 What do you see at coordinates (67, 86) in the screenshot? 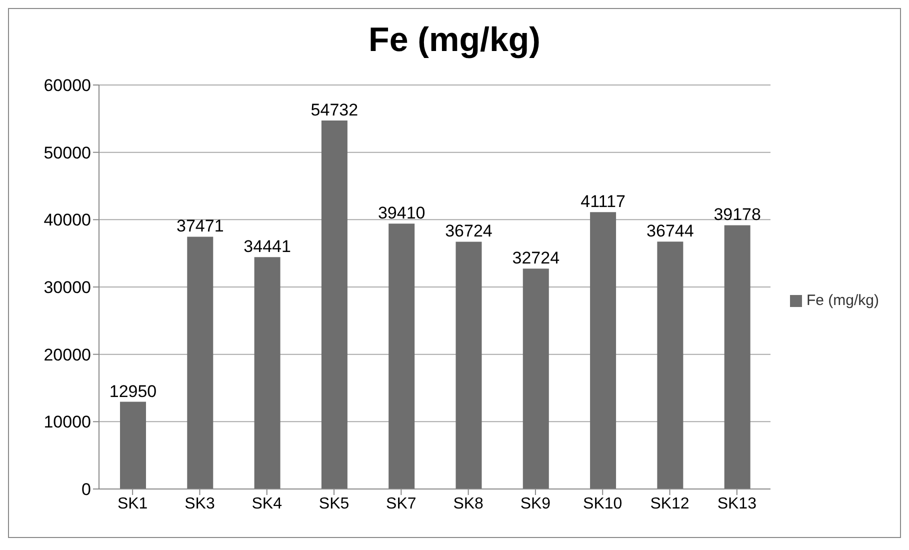
I see `y-tick-label: 60000` at bounding box center [67, 86].